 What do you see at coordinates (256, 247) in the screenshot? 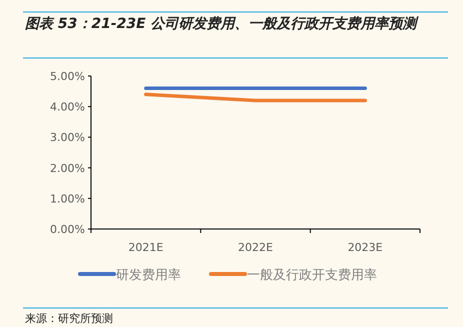
I see `x-tick-label: 2022E` at bounding box center [256, 247].